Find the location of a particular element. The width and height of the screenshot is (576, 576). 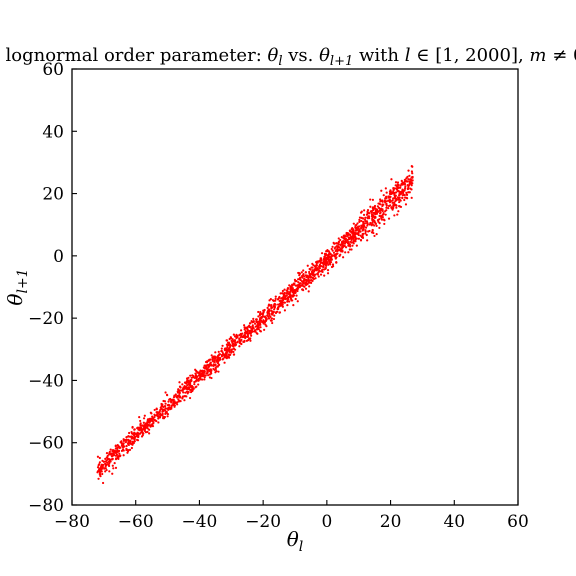

title-range: ∈ [1, 2000], is located at coordinates (469, 55).